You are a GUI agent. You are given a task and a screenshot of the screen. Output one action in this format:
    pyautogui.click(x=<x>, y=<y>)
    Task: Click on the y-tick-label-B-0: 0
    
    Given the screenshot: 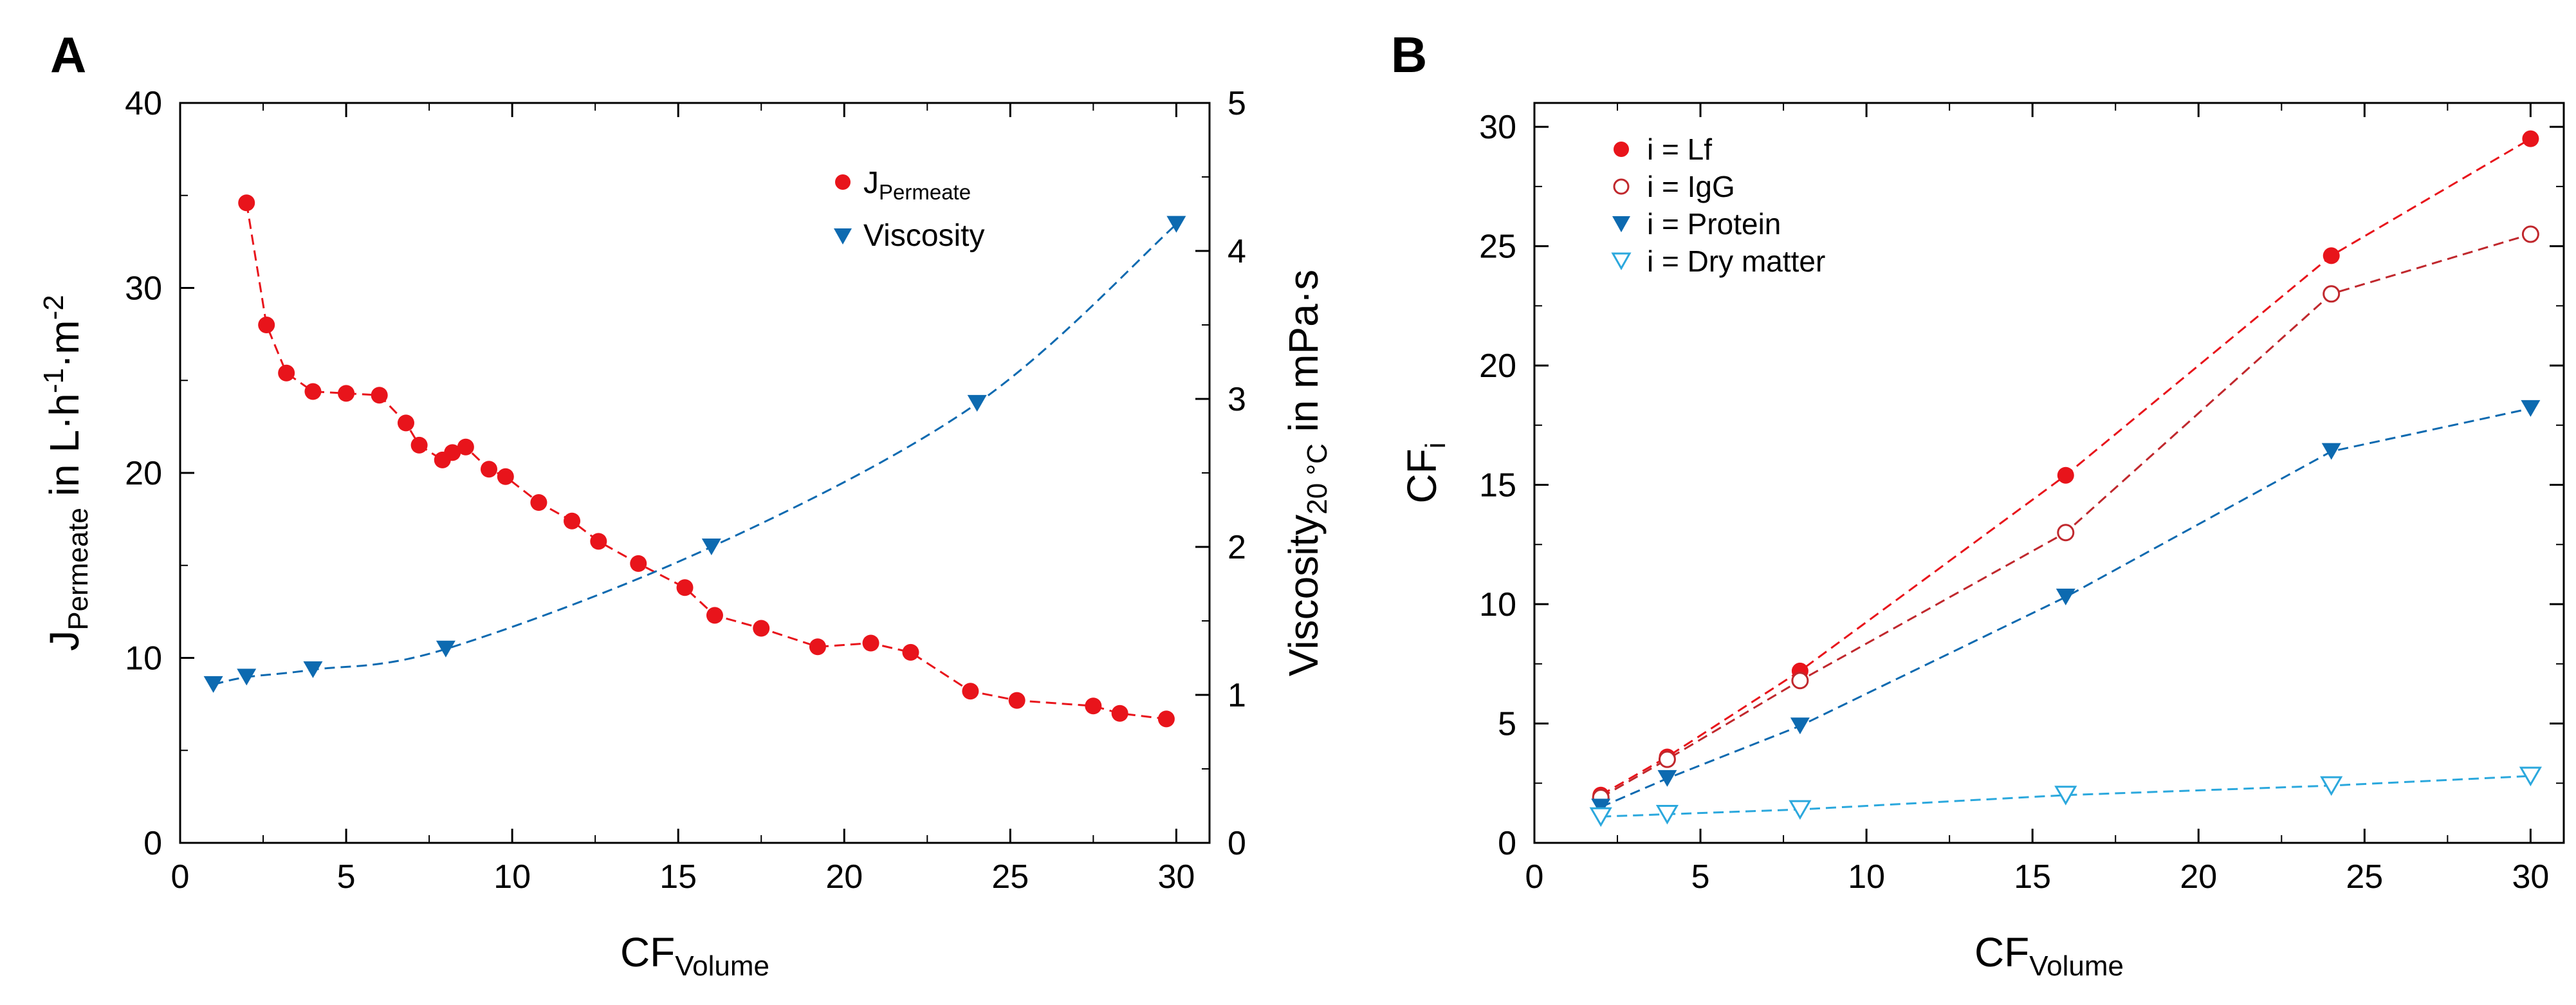 What is the action you would take?
    pyautogui.click(x=1507, y=843)
    